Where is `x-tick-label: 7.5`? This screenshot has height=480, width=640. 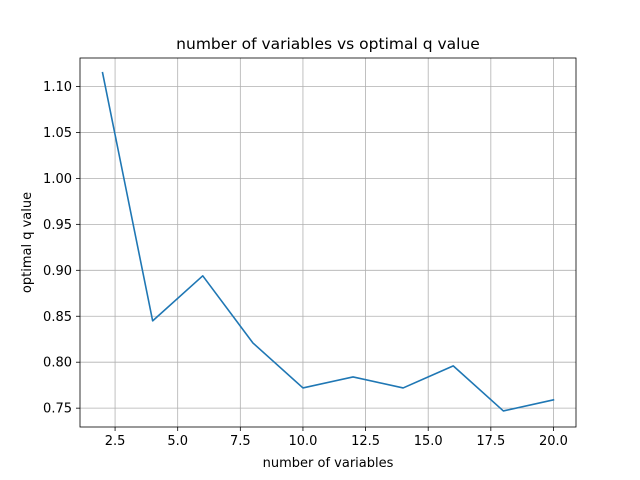 x-tick-label: 7.5 is located at coordinates (240, 441).